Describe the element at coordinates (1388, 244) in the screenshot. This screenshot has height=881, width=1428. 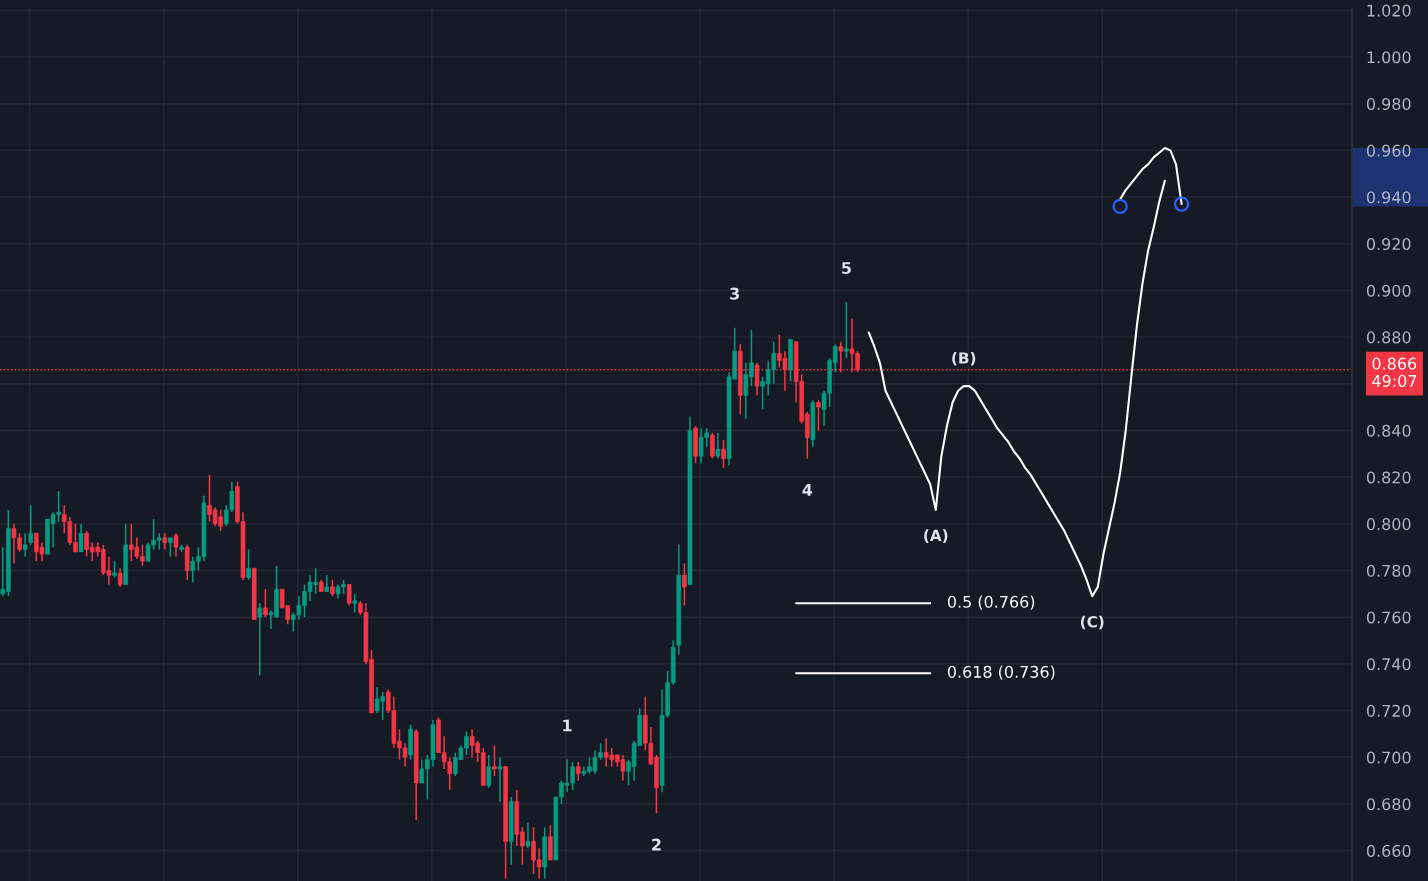
I see `y-tick-label: 0.920` at that location.